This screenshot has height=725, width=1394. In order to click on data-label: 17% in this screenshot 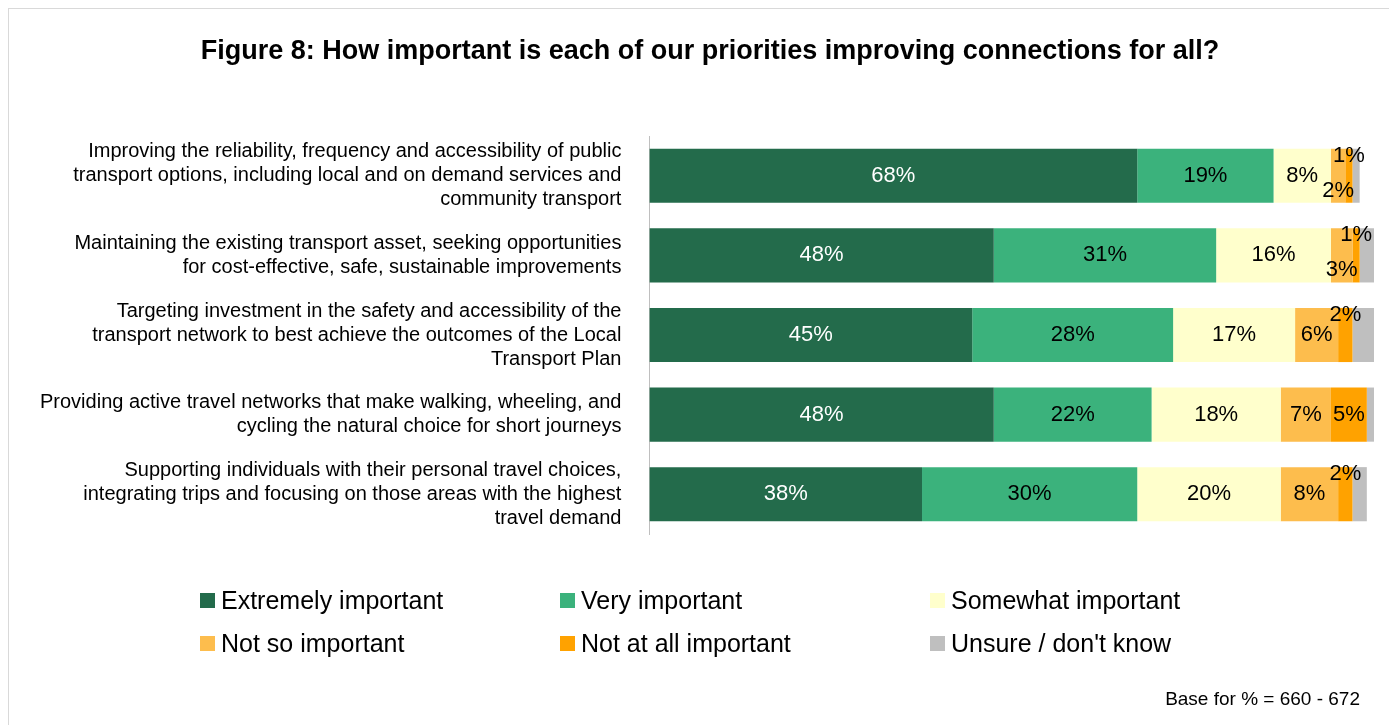, I will do `click(1234, 334)`.